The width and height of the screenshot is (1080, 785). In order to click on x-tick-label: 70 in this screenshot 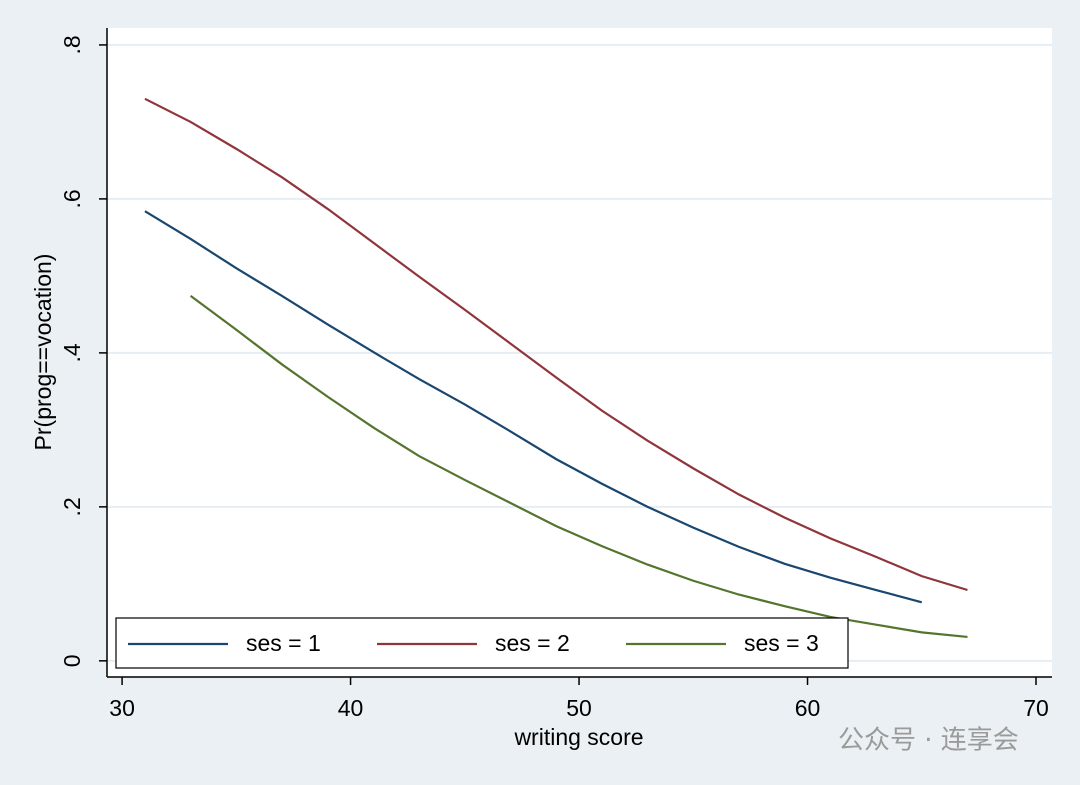, I will do `click(1036, 708)`.